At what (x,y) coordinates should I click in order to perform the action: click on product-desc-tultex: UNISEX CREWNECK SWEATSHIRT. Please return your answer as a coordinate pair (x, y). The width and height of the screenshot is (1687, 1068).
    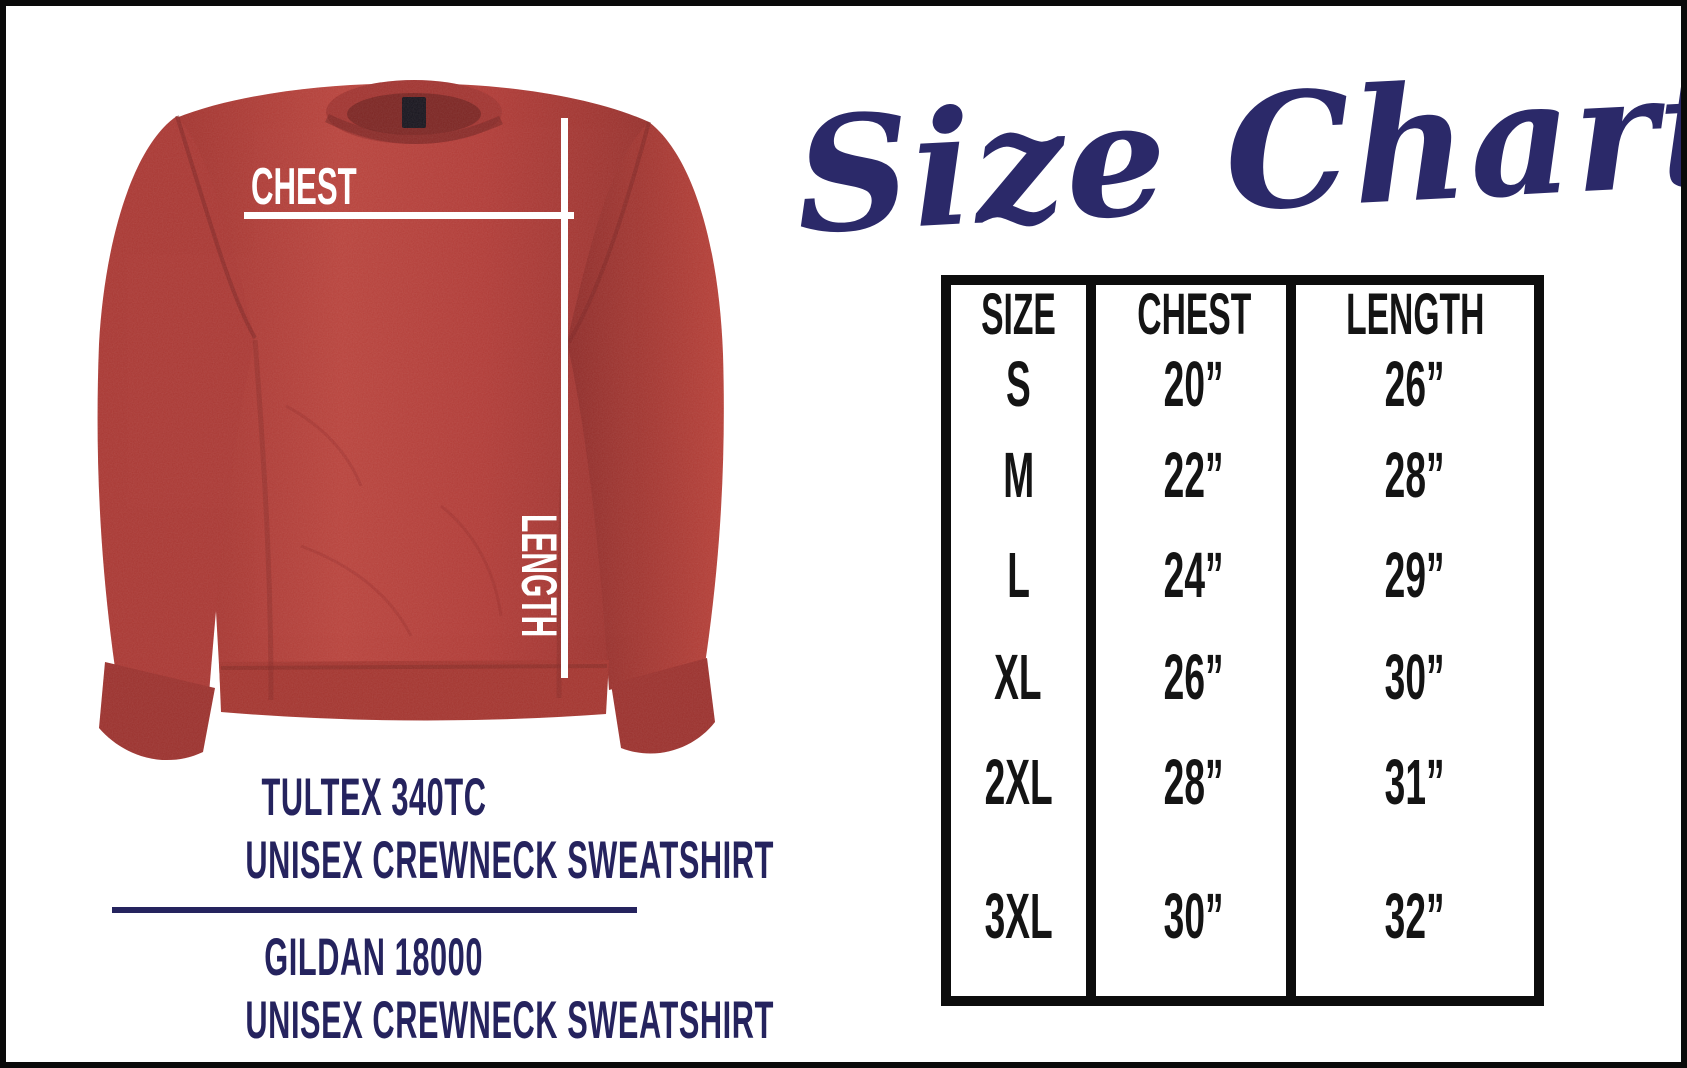
    Looking at the image, I should click on (509, 860).